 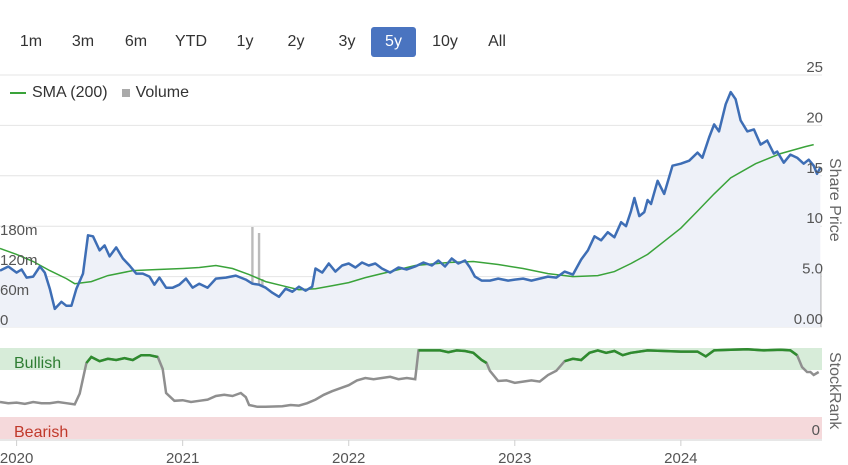 I want to click on bullish-zone, so click(x=411, y=359).